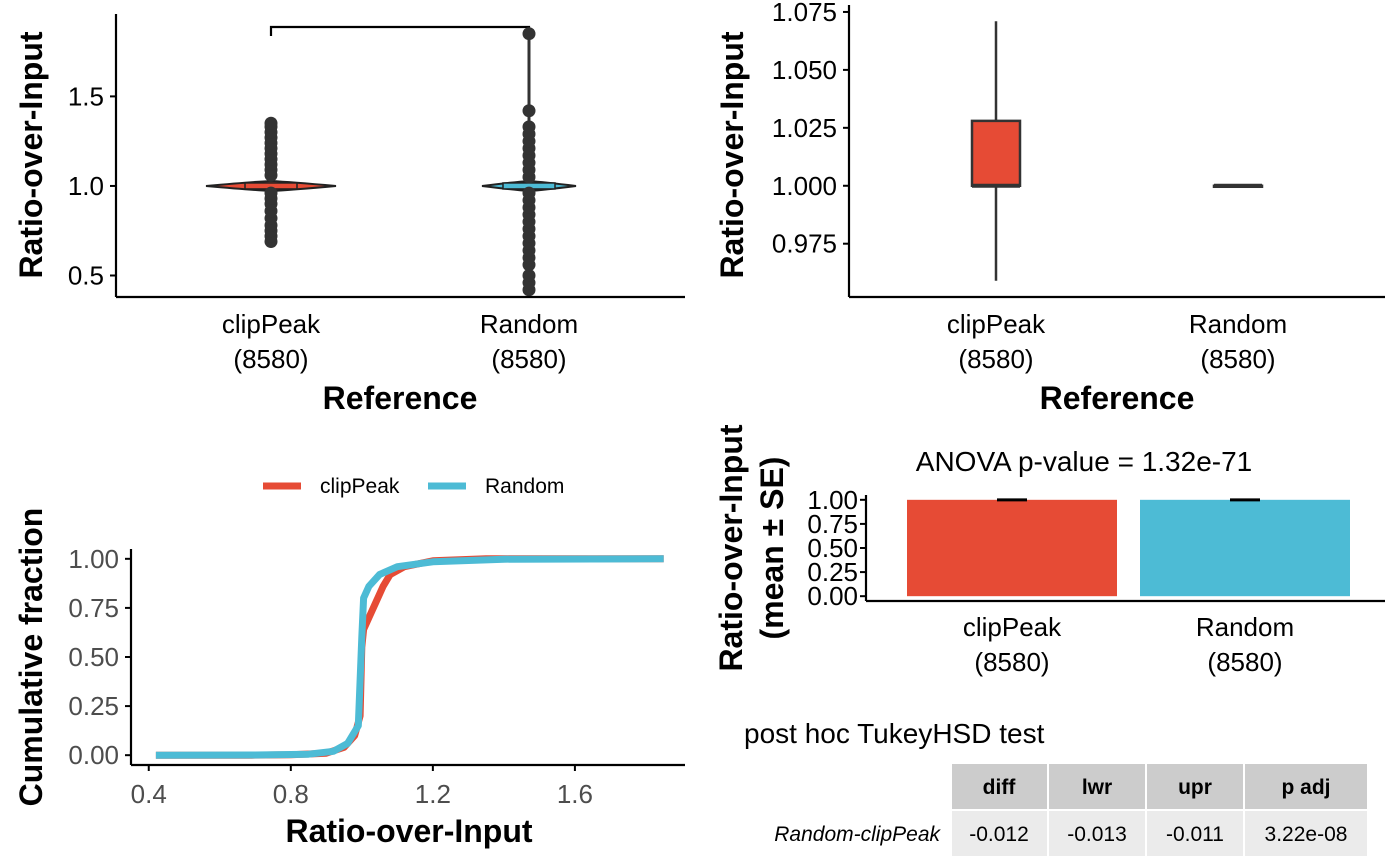 The image size is (1400, 866). What do you see at coordinates (1237, 359) in the screenshot?
I see `boxplot-x-count-Random: (8580)` at bounding box center [1237, 359].